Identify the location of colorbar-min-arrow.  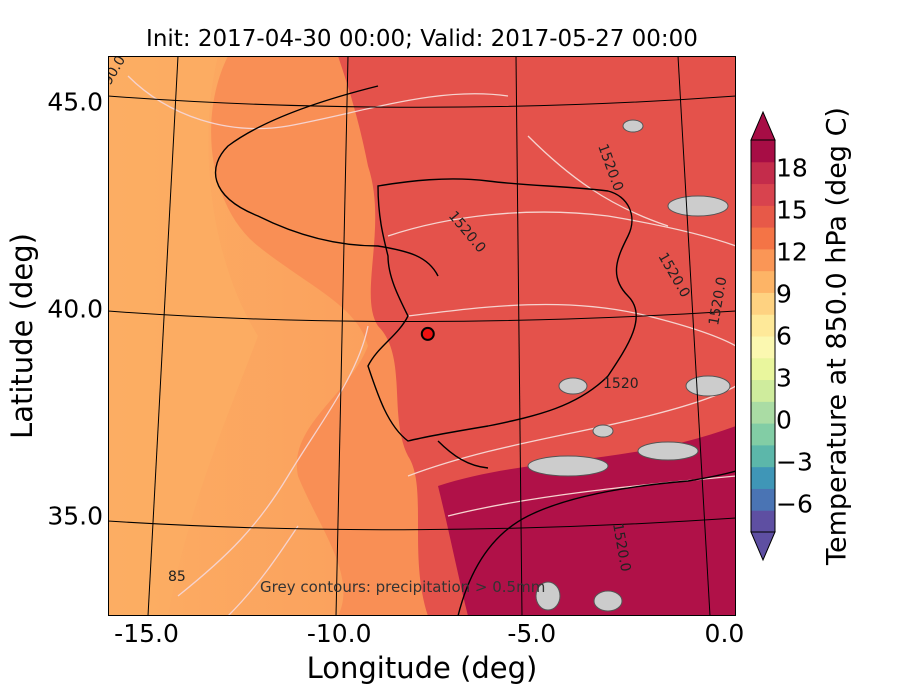
(763, 546).